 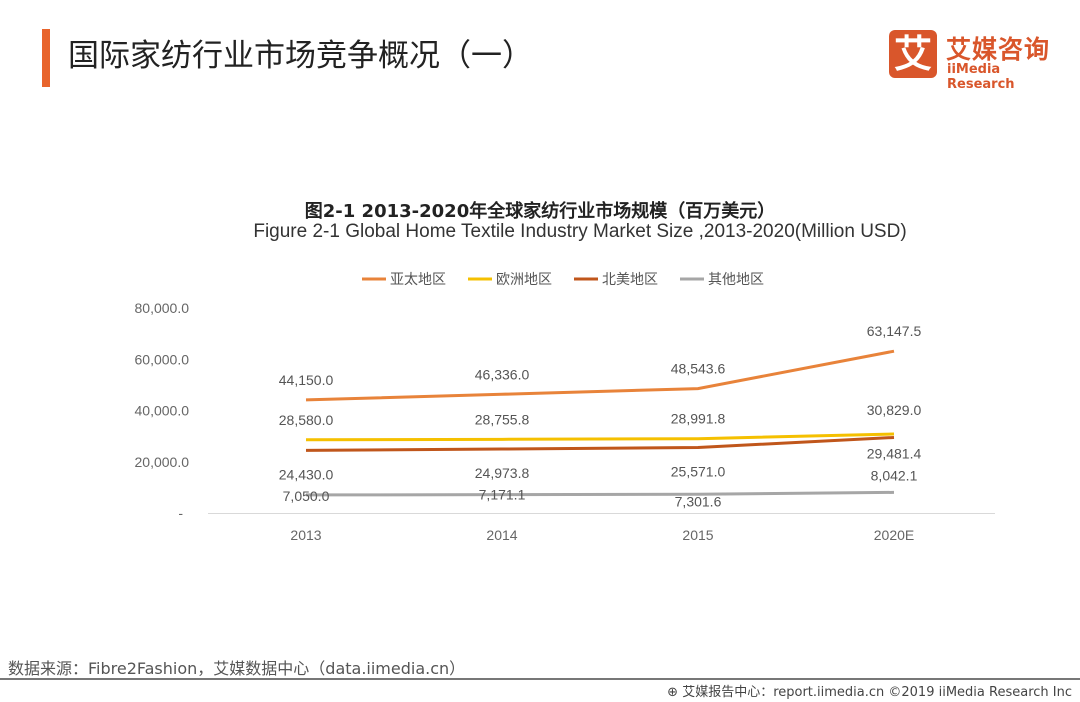 What do you see at coordinates (180, 513) in the screenshot?
I see `y-tick-label: -` at bounding box center [180, 513].